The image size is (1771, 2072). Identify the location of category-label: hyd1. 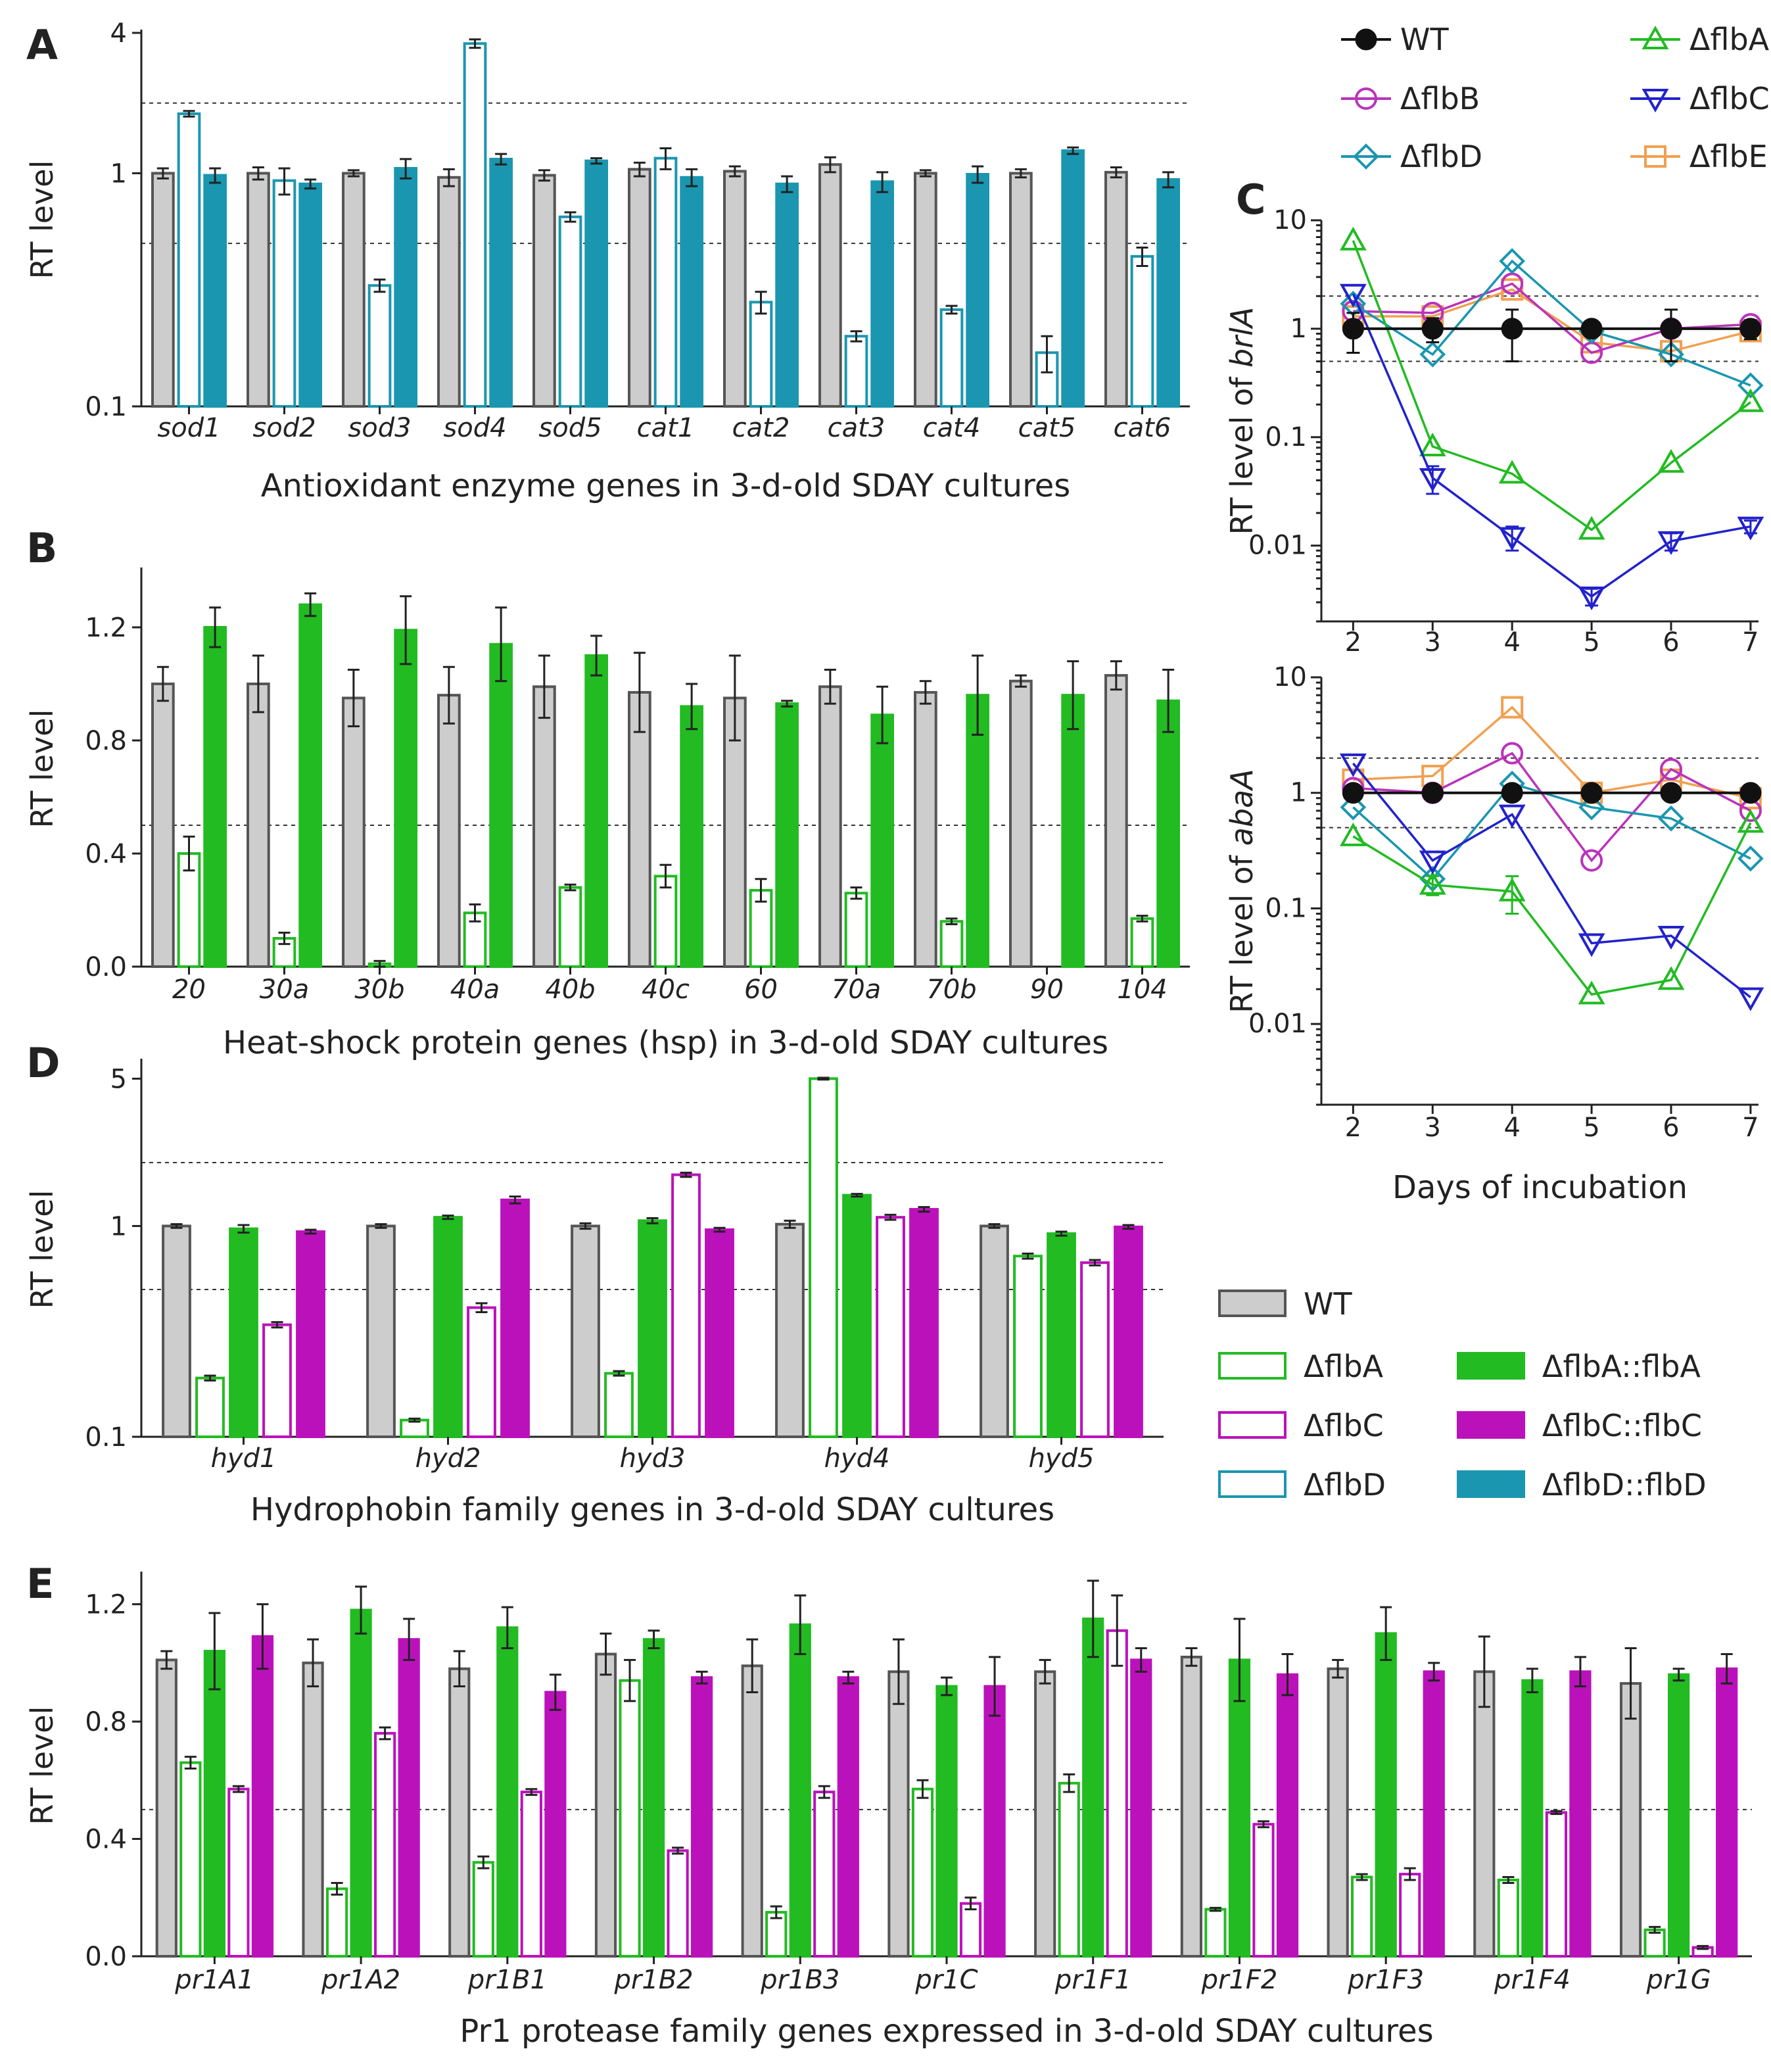
(244, 1459).